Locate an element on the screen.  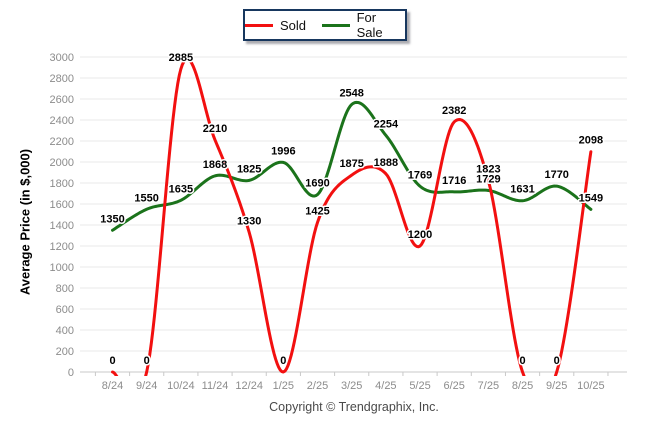
svg-text: 1716 is located at coordinates (454, 181).